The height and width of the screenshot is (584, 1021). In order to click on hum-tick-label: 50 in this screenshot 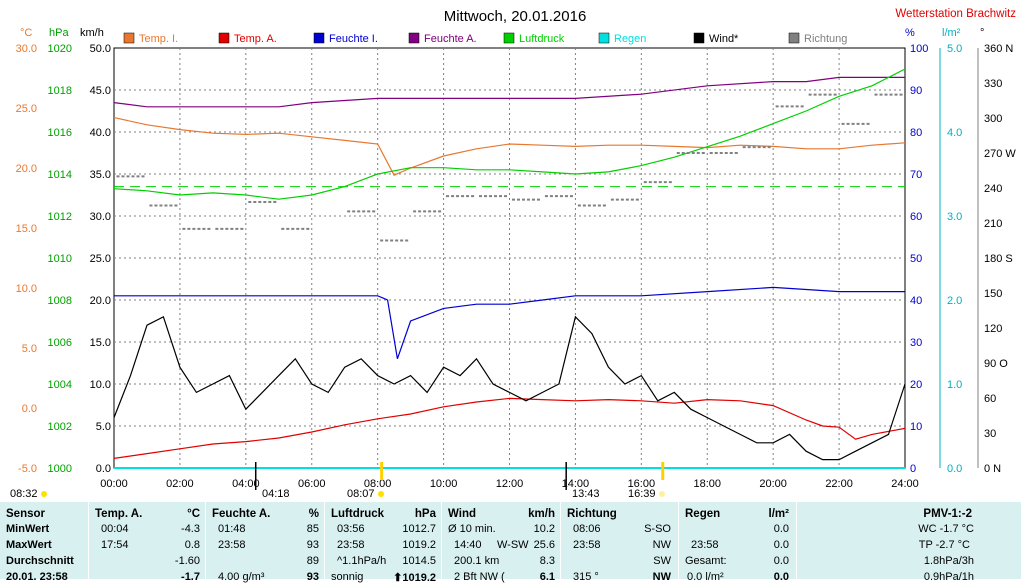, I will do `click(916, 259)`.